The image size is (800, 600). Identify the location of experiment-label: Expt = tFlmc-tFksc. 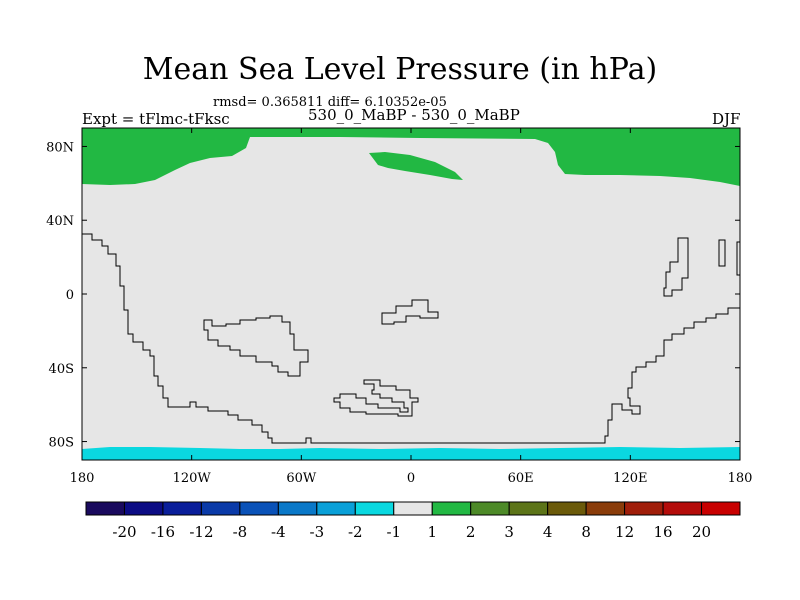
(156, 119).